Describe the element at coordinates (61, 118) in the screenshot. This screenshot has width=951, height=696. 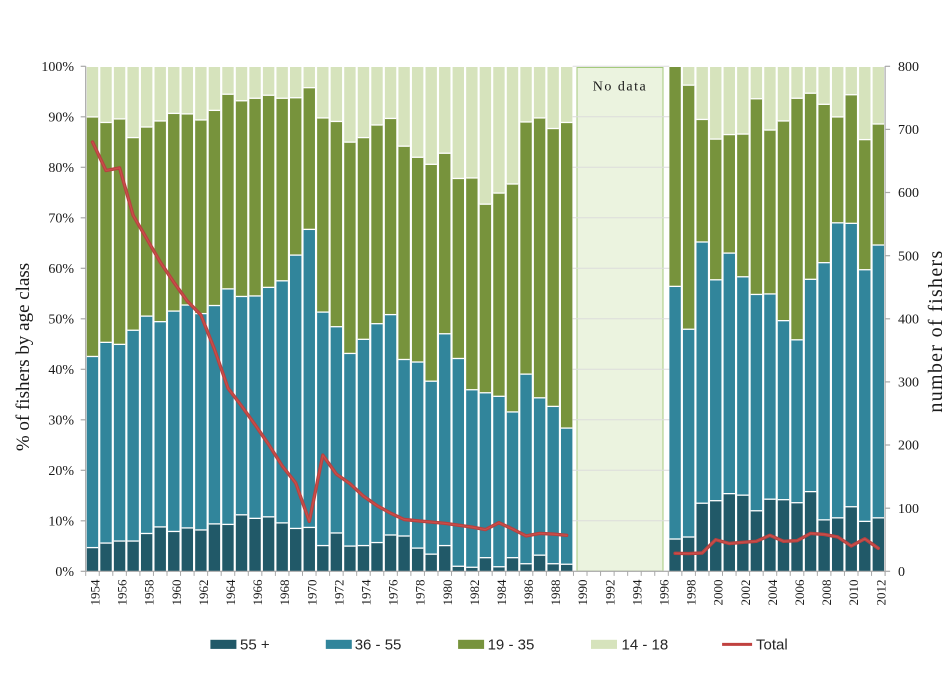
I see `svg-text: 90%` at that location.